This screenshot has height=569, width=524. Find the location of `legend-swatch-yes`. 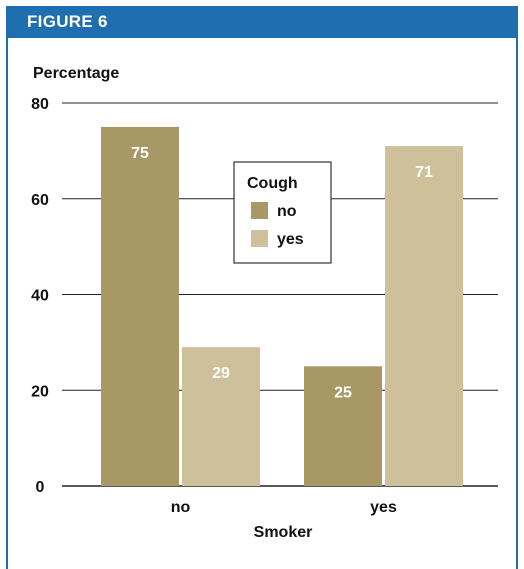

legend-swatch-yes is located at coordinates (259, 238).